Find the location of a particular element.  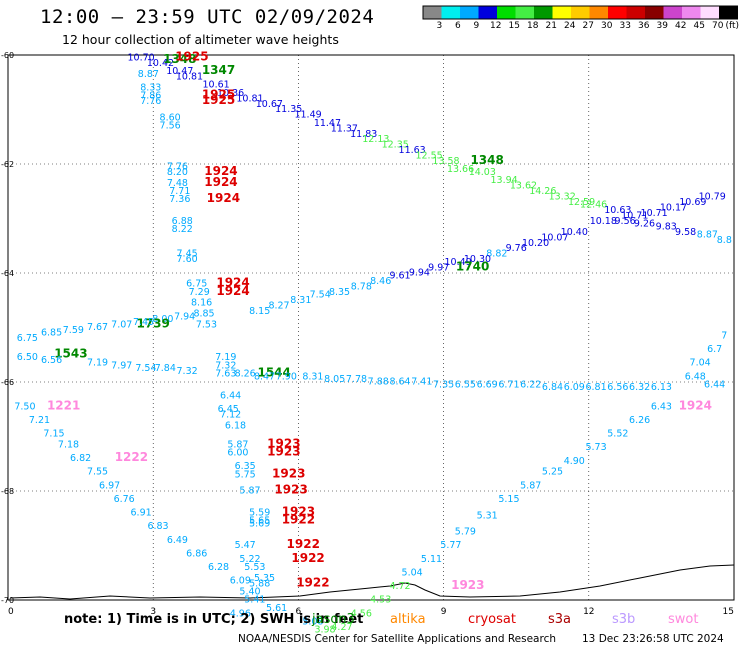

pass-time-label: 1222 is located at coordinates (131, 457).